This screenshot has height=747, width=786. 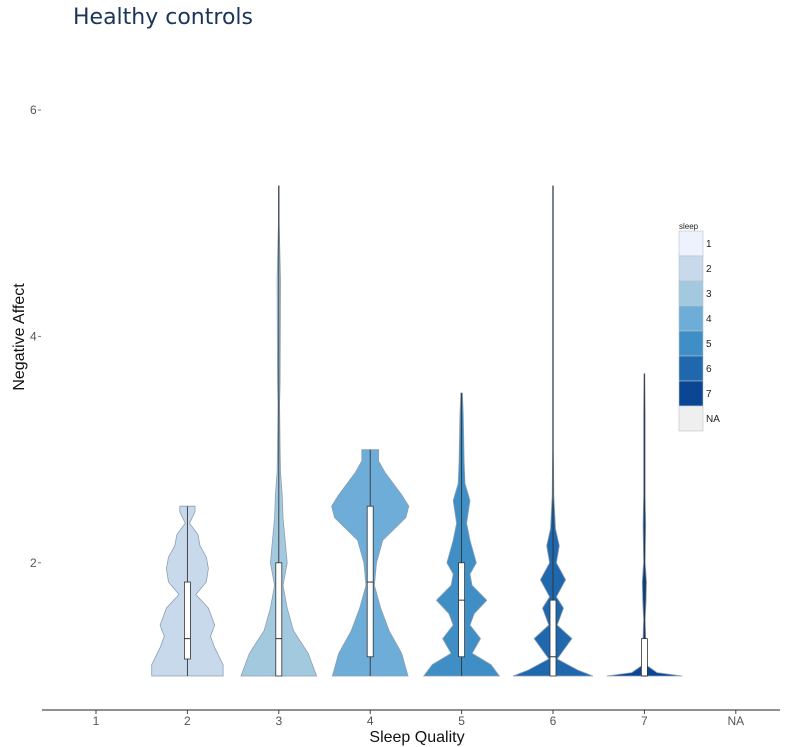 What do you see at coordinates (33, 563) in the screenshot?
I see `y-tick-label: 2` at bounding box center [33, 563].